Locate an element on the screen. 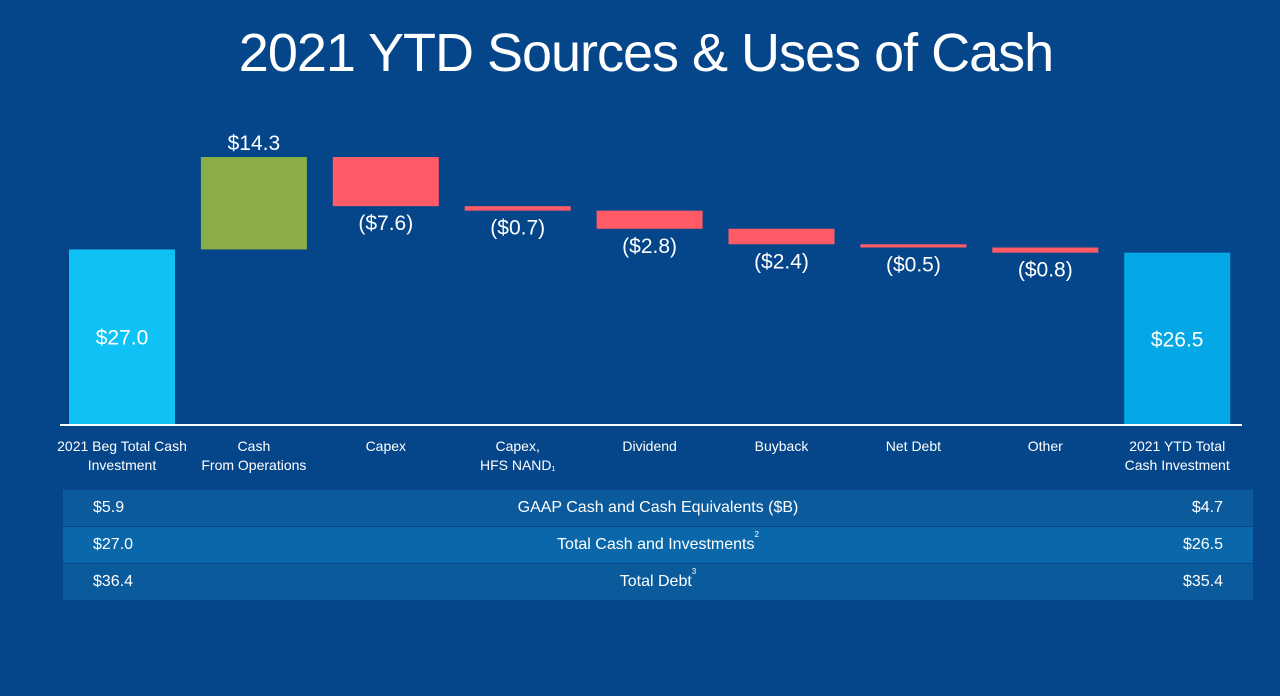  data-label-7: ($0.8) is located at coordinates (1045, 270).